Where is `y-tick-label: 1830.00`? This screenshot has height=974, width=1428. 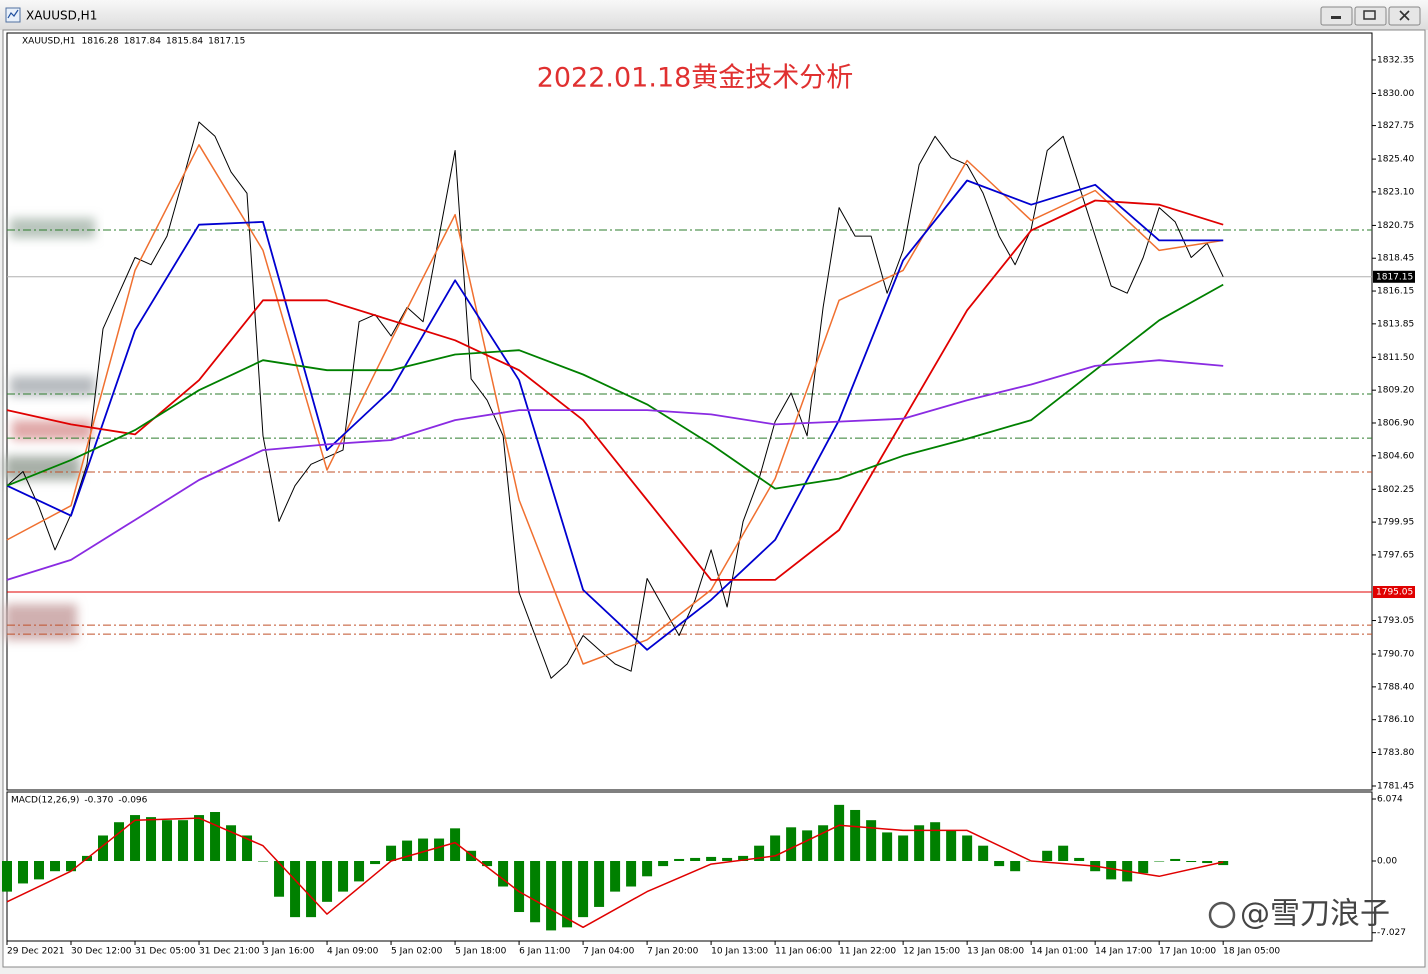 y-tick-label: 1830.00 is located at coordinates (1395, 94).